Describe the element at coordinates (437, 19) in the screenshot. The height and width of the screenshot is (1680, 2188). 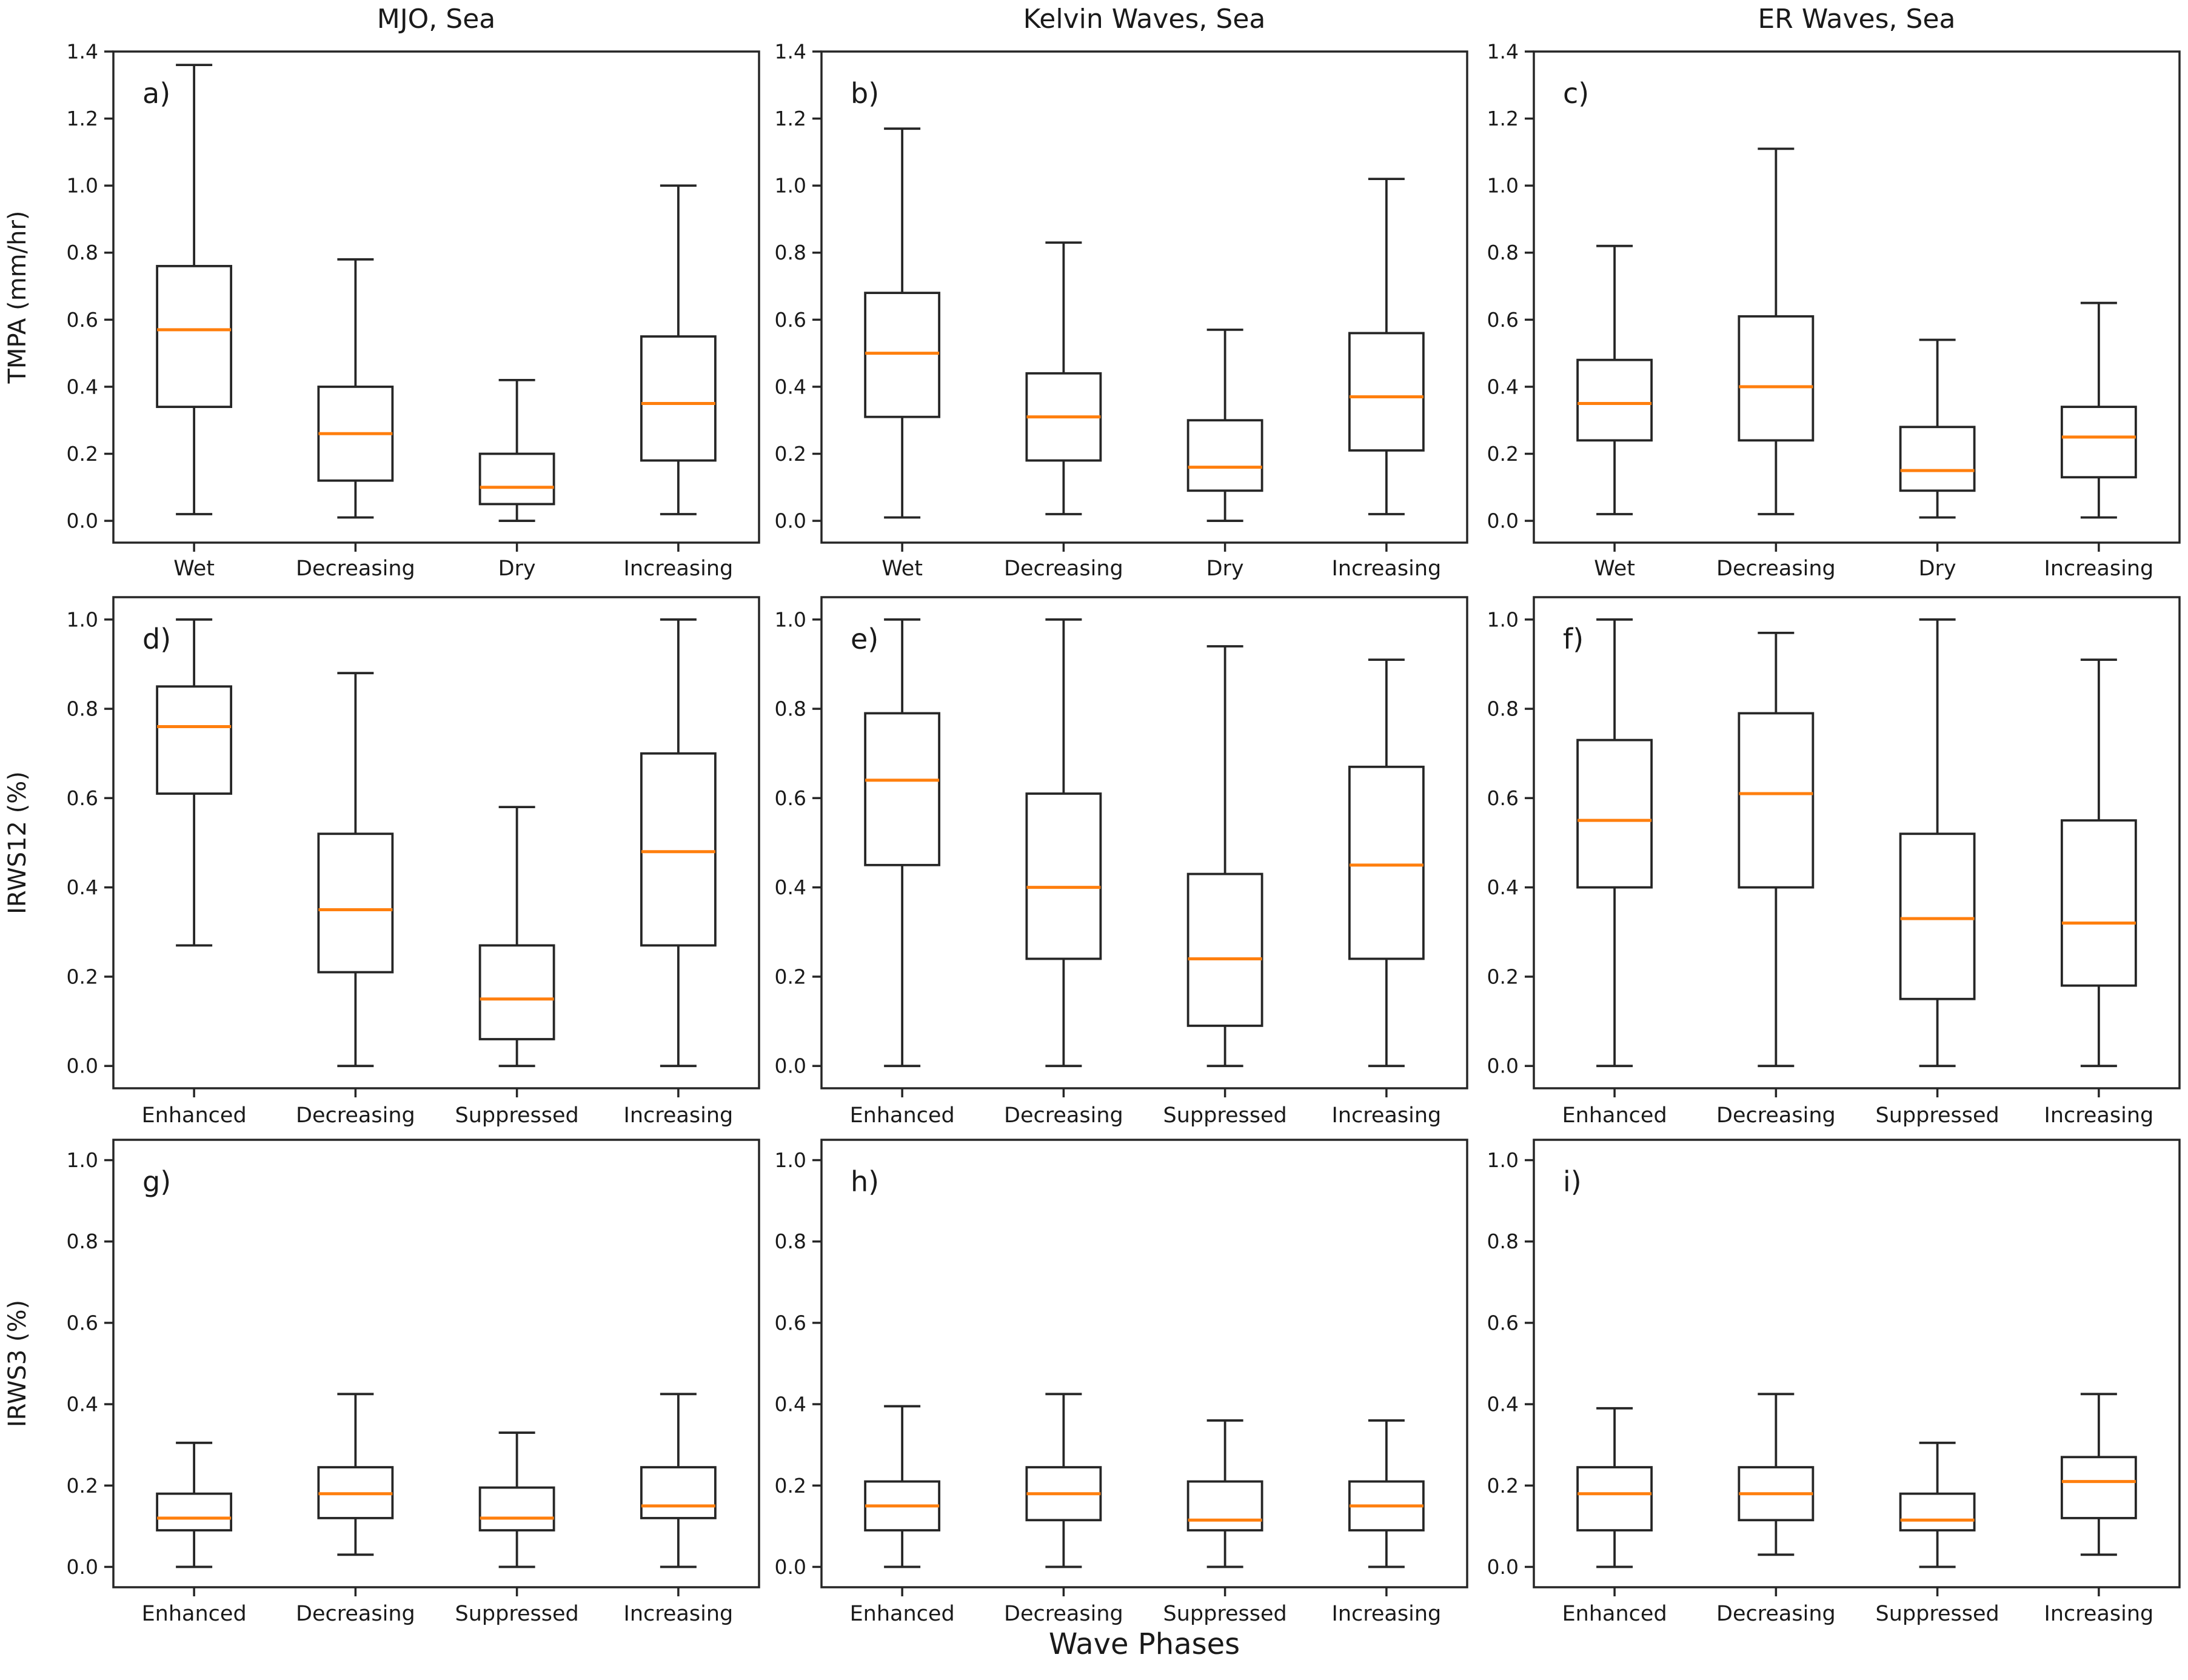
I see `panel-title: MJO, Sea` at that location.